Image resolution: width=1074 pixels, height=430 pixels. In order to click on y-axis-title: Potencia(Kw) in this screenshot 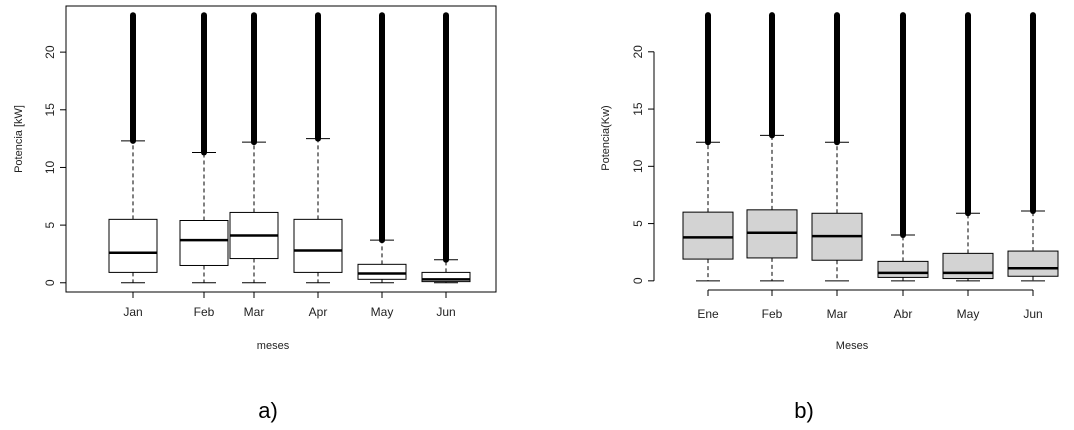, I will do `click(606, 137)`.